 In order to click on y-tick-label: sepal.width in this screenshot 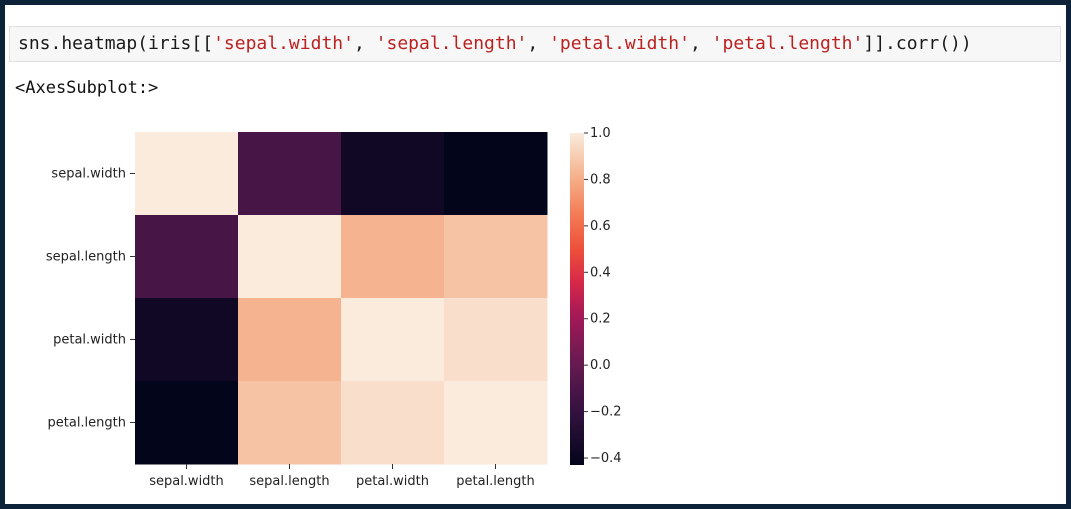, I will do `click(88, 174)`.